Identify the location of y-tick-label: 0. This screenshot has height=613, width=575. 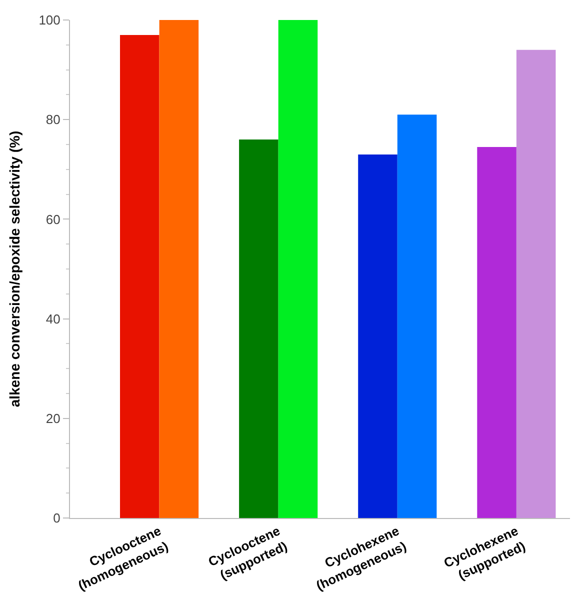
(56, 518).